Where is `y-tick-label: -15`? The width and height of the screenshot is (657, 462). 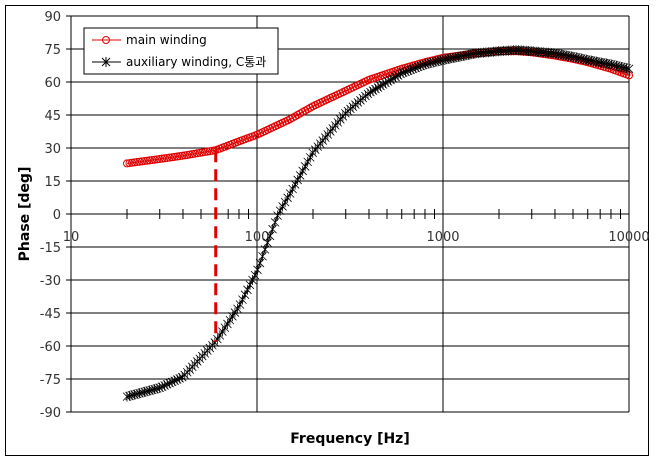
y-tick-label: -15 is located at coordinates (50, 248).